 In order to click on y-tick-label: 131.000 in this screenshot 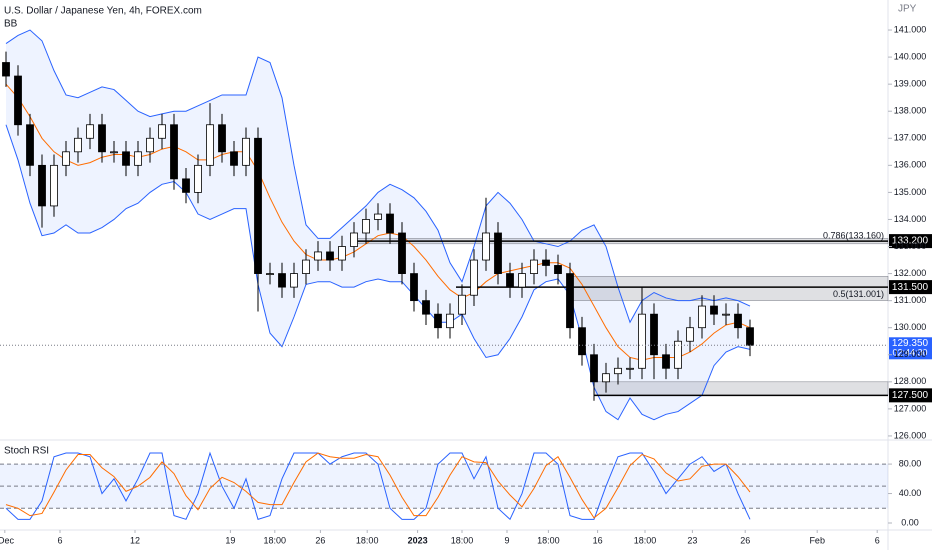, I will do `click(910, 300)`.